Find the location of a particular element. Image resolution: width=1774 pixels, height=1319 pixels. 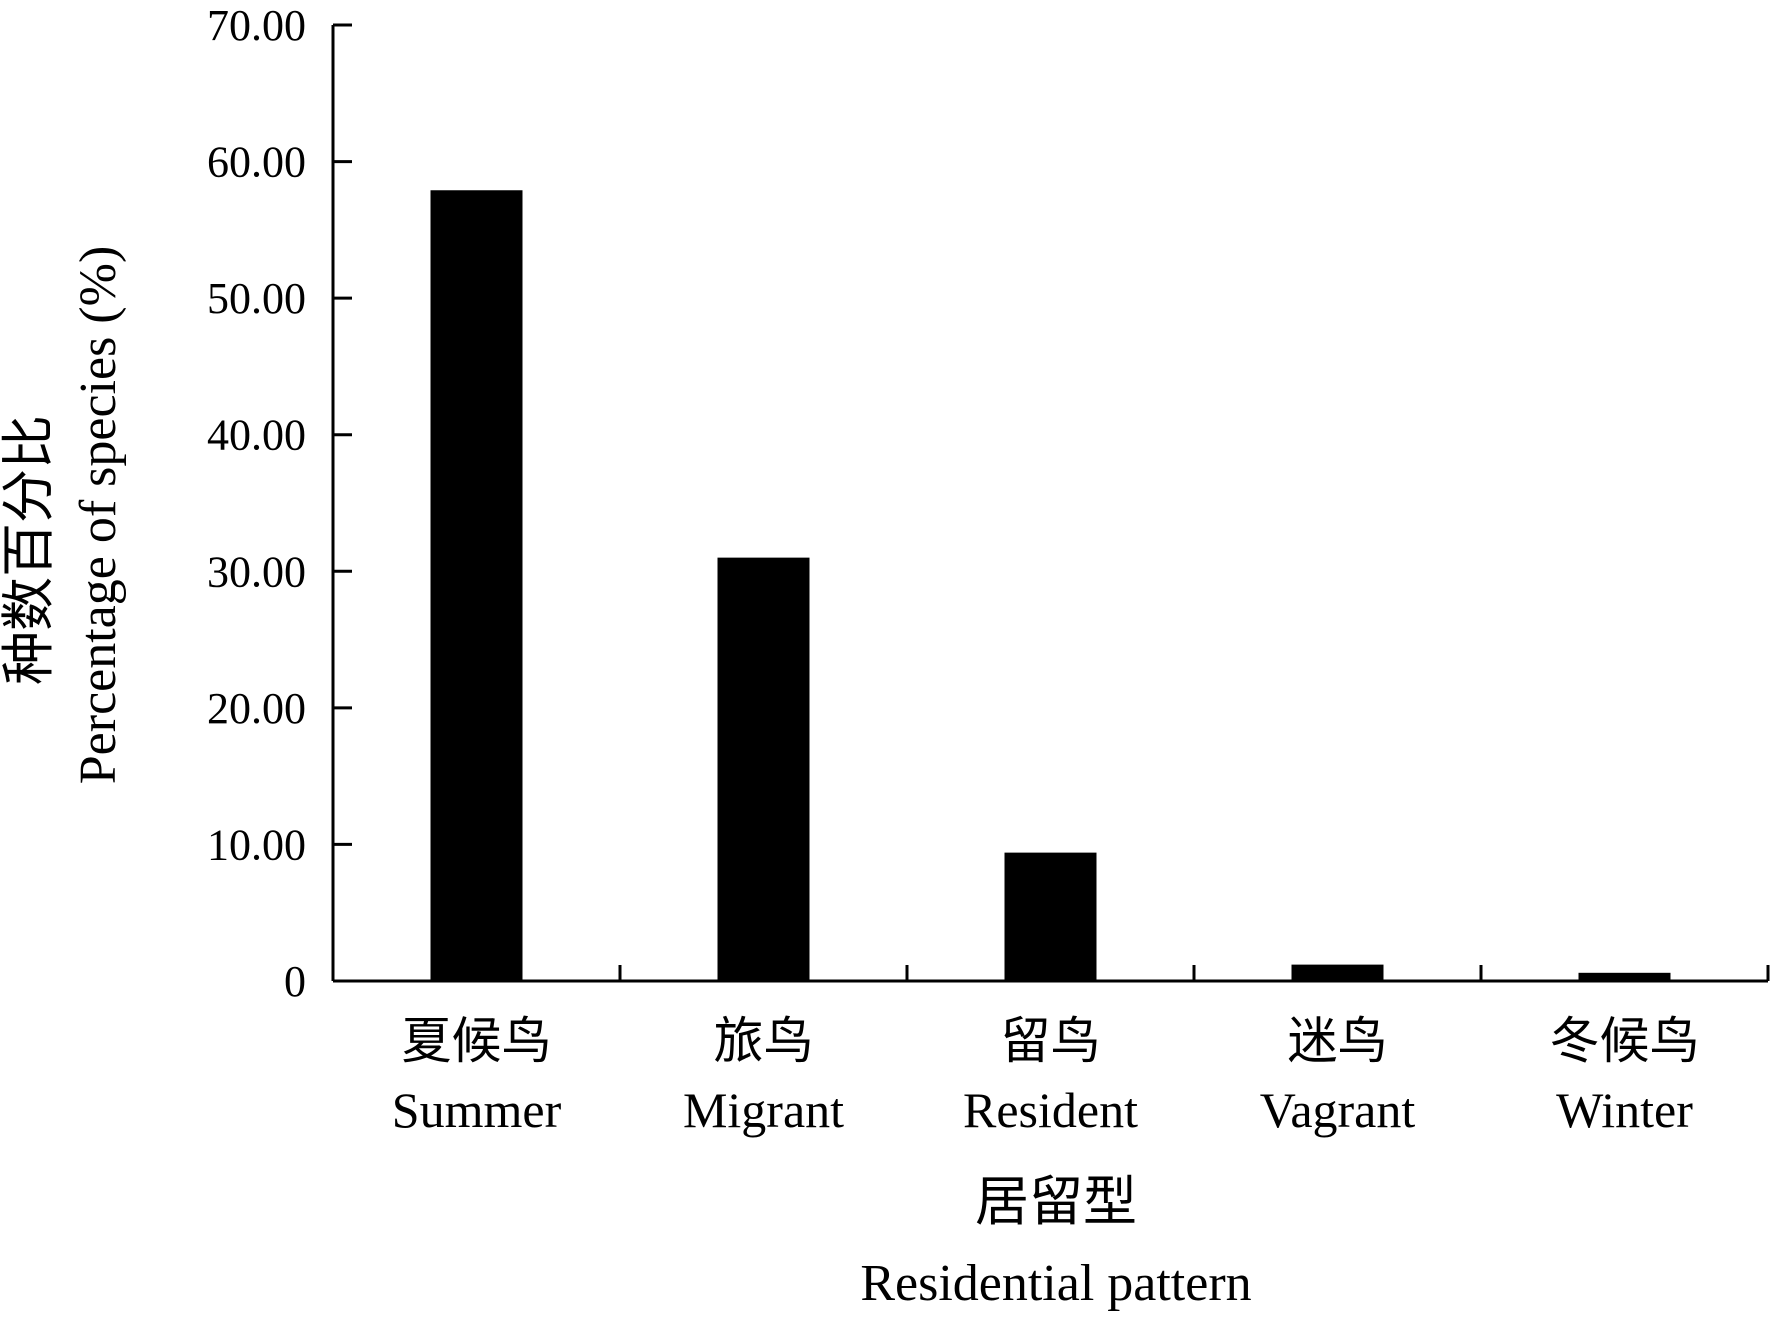

category-label-cn: 夏候鸟 is located at coordinates (477, 1041).